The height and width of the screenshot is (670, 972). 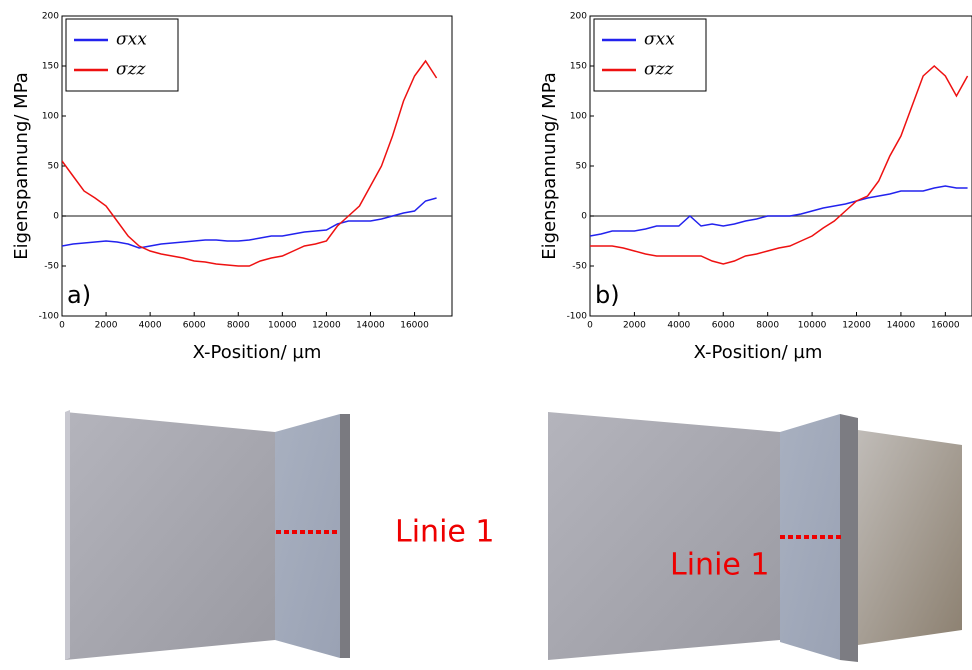 I want to click on panel-label: b), so click(x=607, y=295).